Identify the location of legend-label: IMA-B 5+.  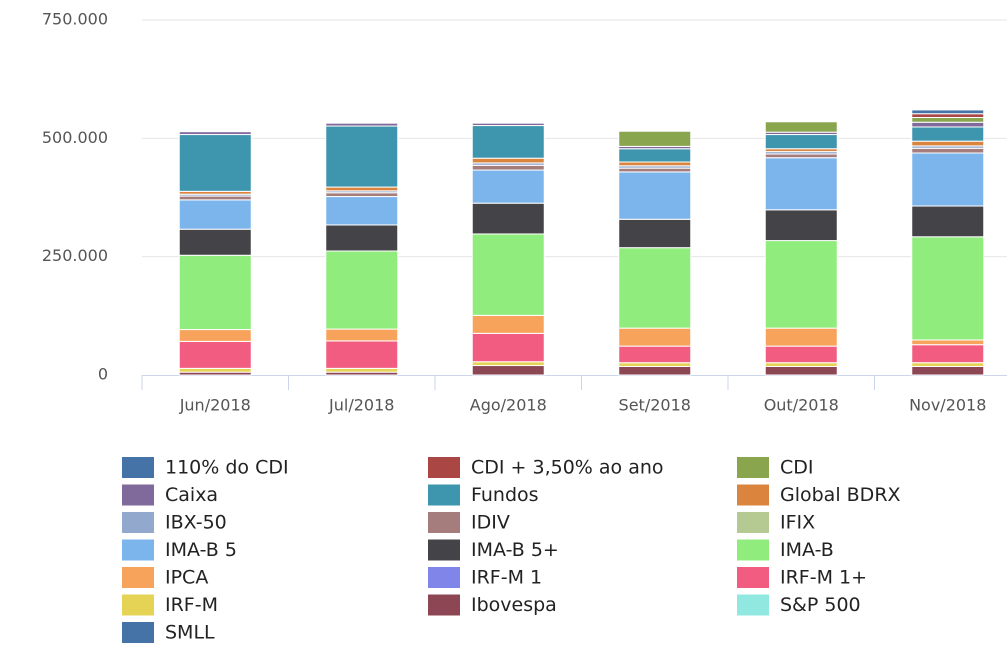
(515, 550).